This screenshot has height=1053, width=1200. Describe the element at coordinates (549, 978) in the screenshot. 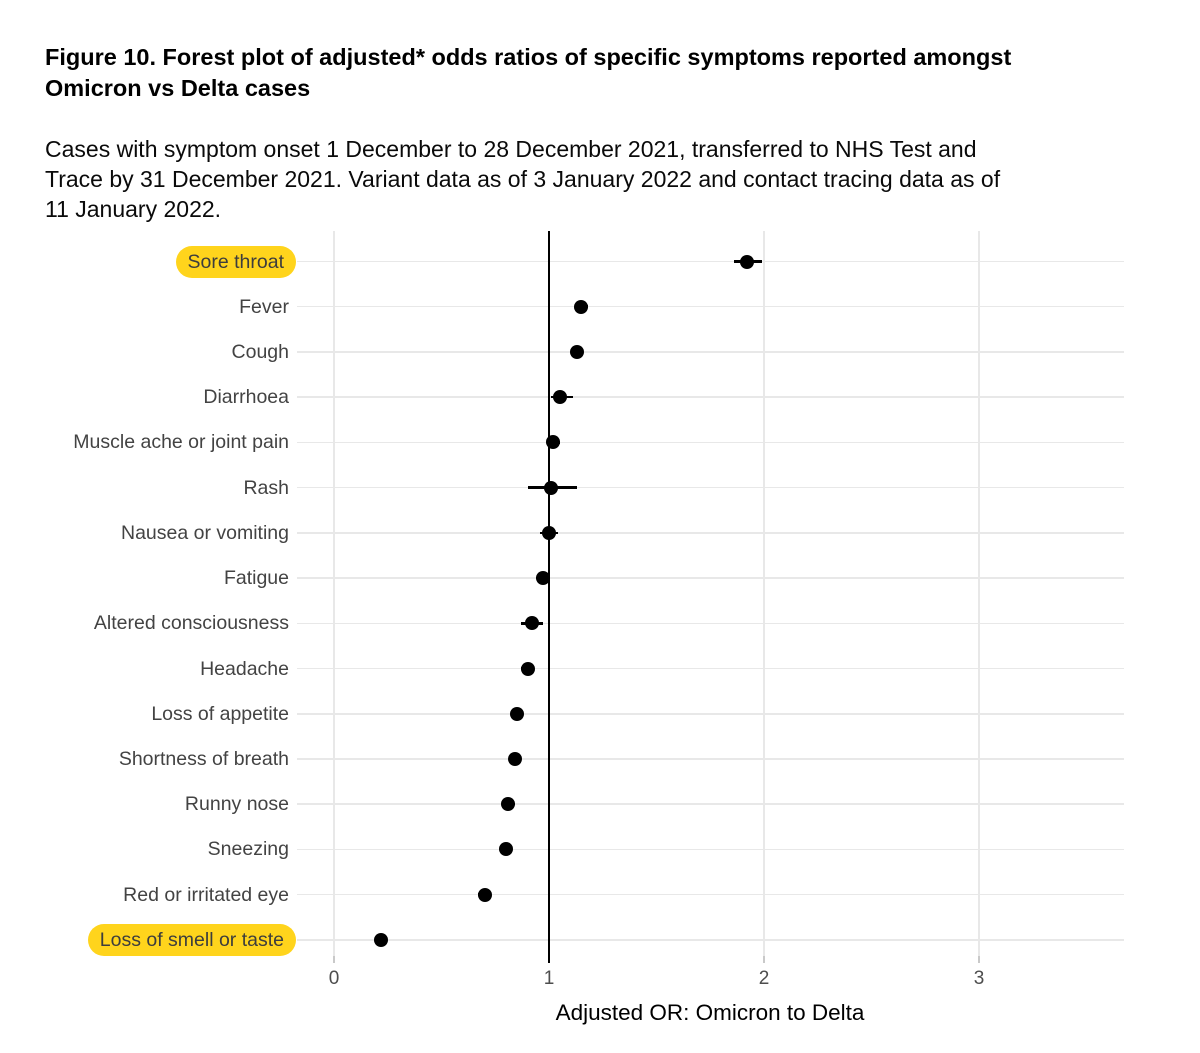

I see `x-tick-label: 1` at that location.